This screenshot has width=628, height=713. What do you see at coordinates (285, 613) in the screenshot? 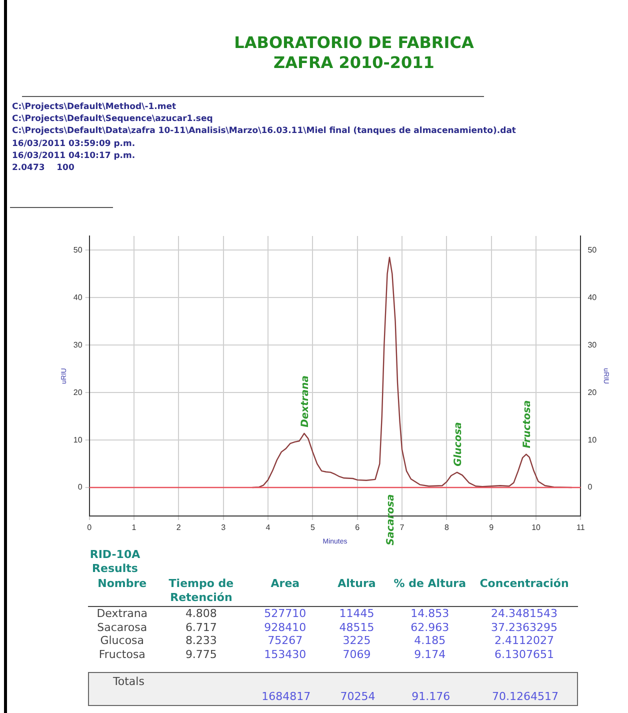
I see `text: 527710` at bounding box center [285, 613].